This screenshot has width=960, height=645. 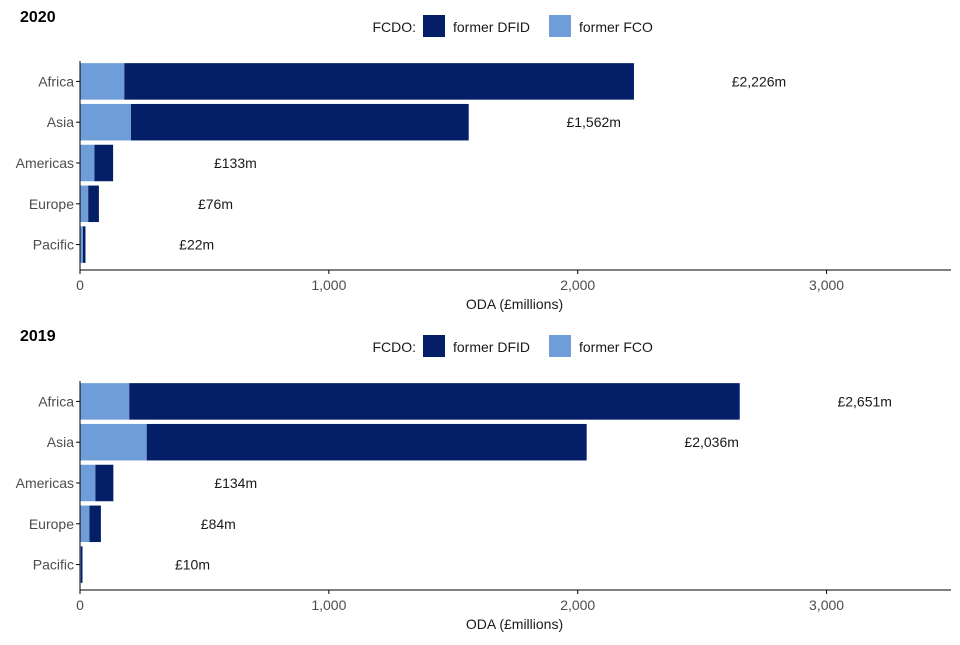 I want to click on data-label: £84m, so click(x=218, y=524).